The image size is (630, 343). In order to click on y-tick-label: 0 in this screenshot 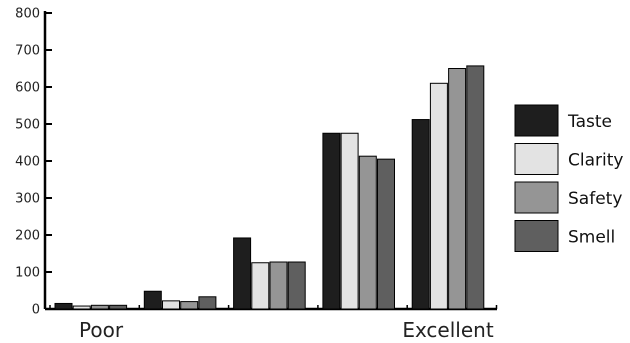, I will do `click(36, 310)`.